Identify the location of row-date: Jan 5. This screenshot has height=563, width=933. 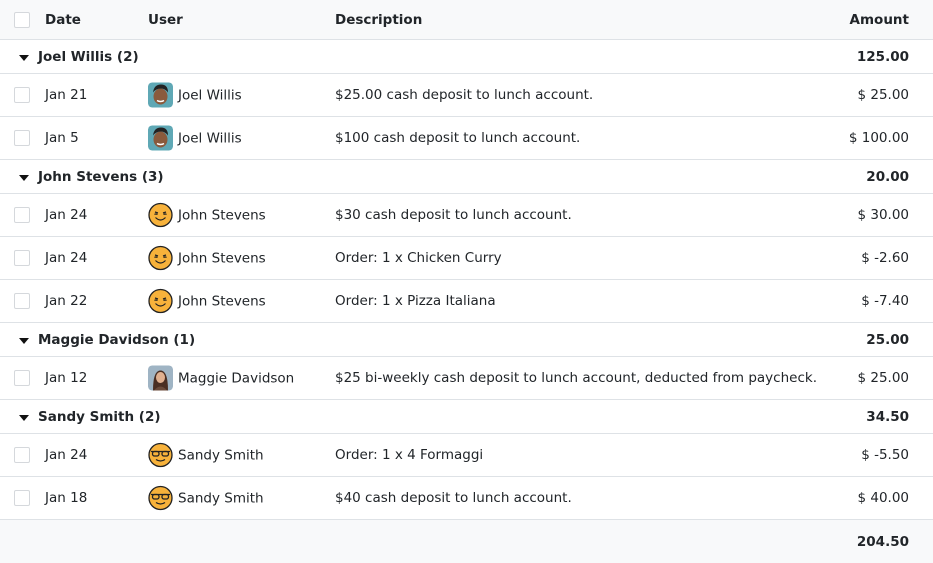
(62, 138).